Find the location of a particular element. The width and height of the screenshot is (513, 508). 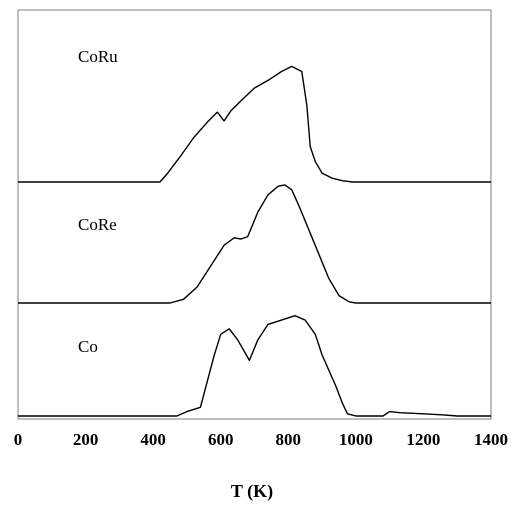

series-label-coru: CoRu is located at coordinates (98, 56).